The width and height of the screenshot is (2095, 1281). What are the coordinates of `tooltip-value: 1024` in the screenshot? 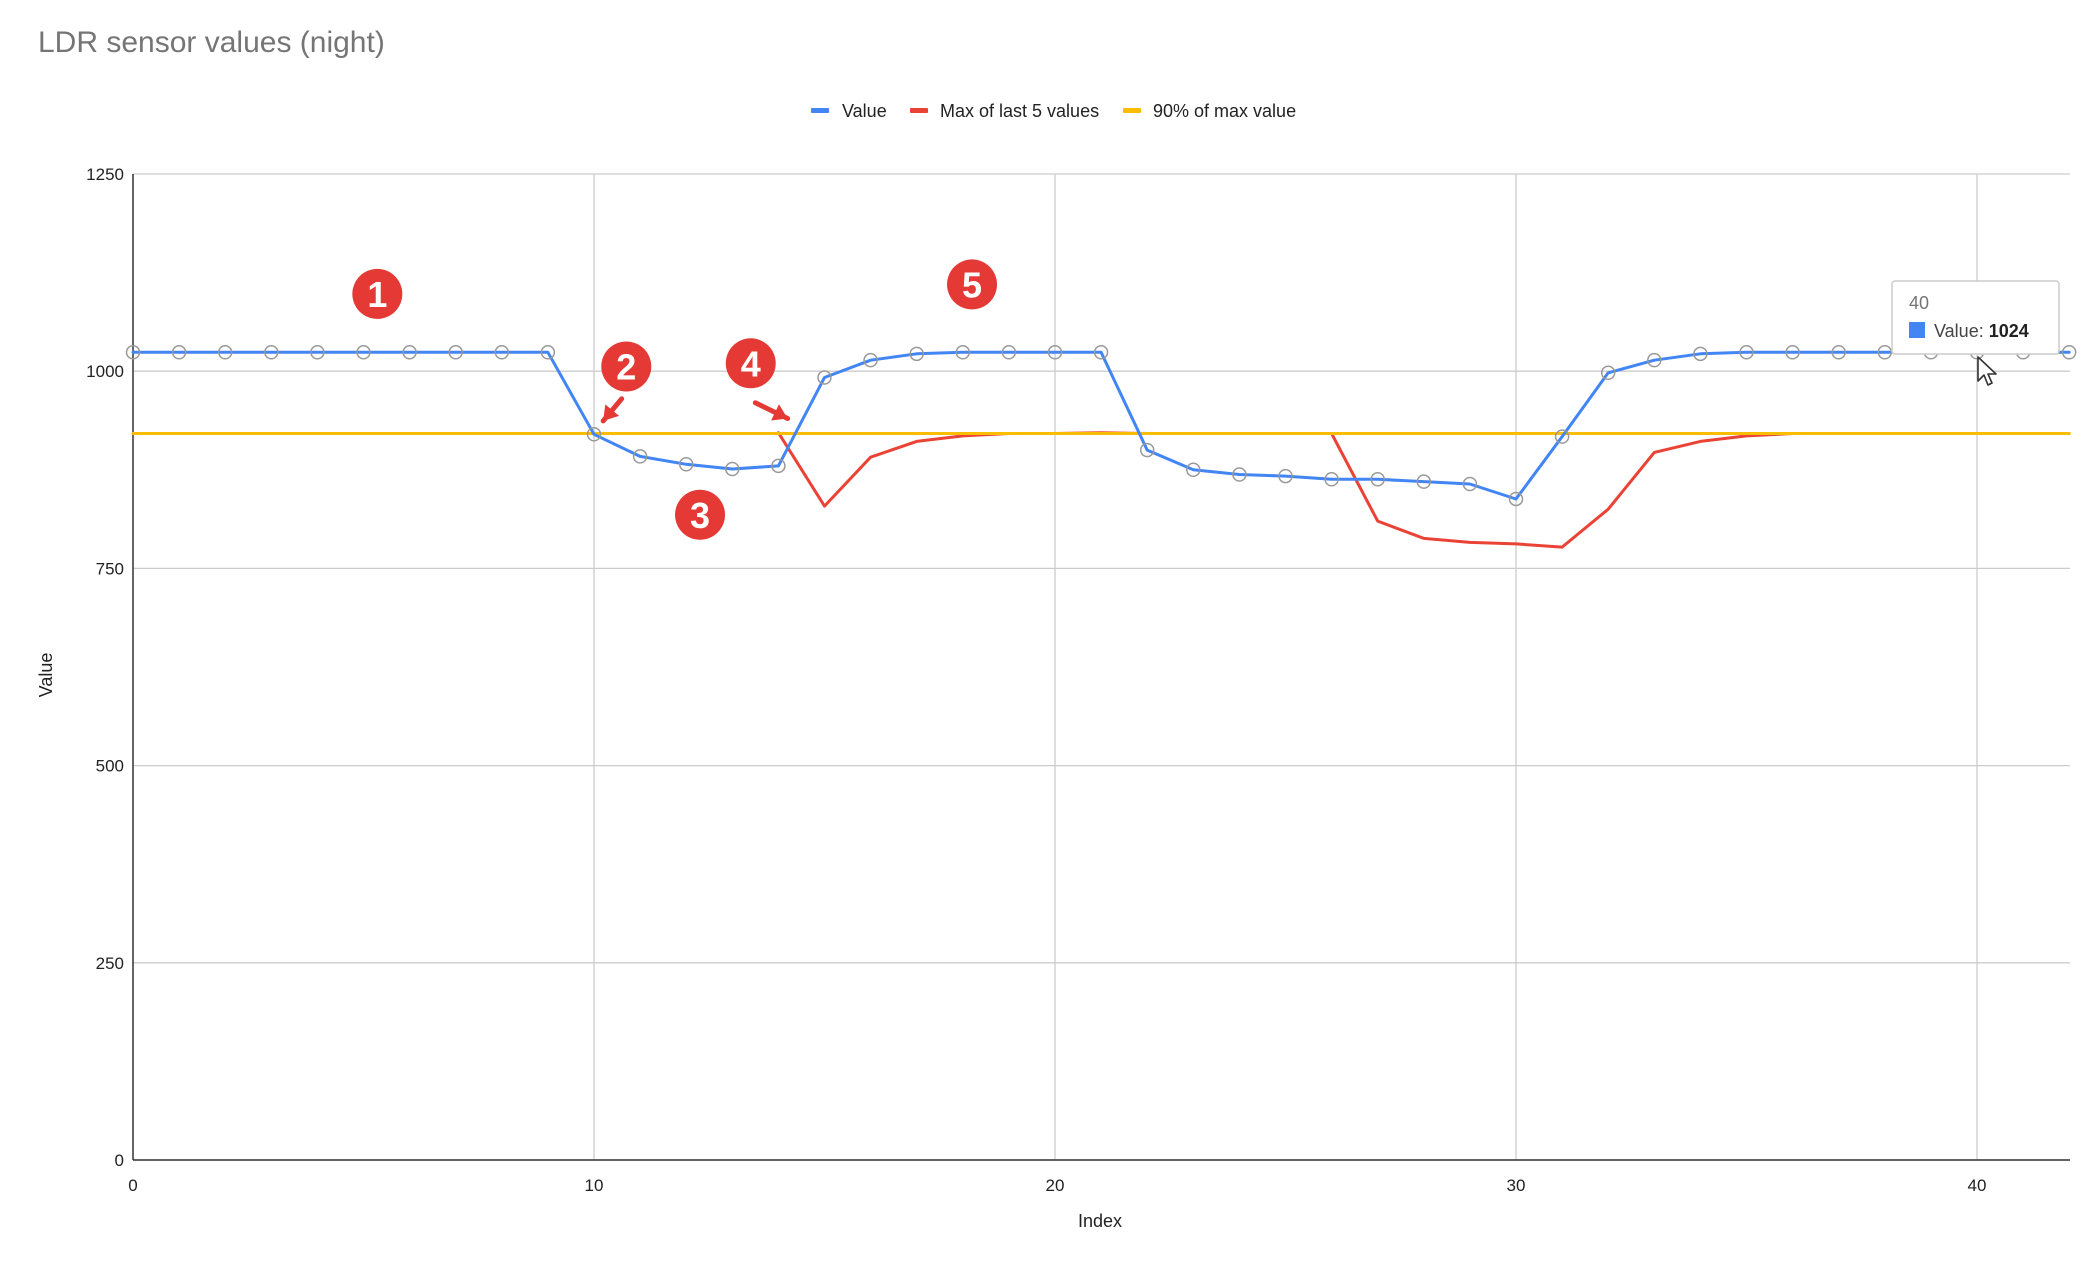 It's located at (2009, 331).